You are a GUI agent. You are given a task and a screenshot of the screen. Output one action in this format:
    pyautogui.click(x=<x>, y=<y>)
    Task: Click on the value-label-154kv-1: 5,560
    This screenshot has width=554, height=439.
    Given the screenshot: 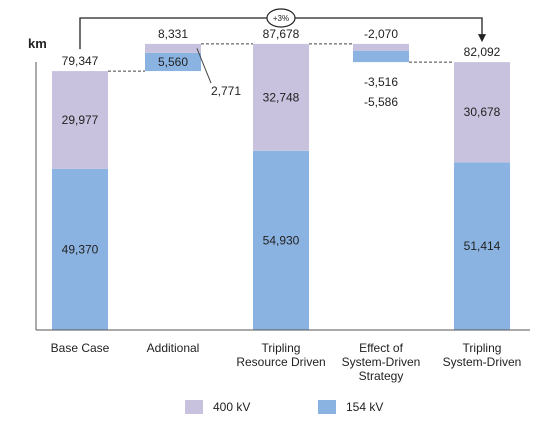 What is the action you would take?
    pyautogui.click(x=173, y=62)
    